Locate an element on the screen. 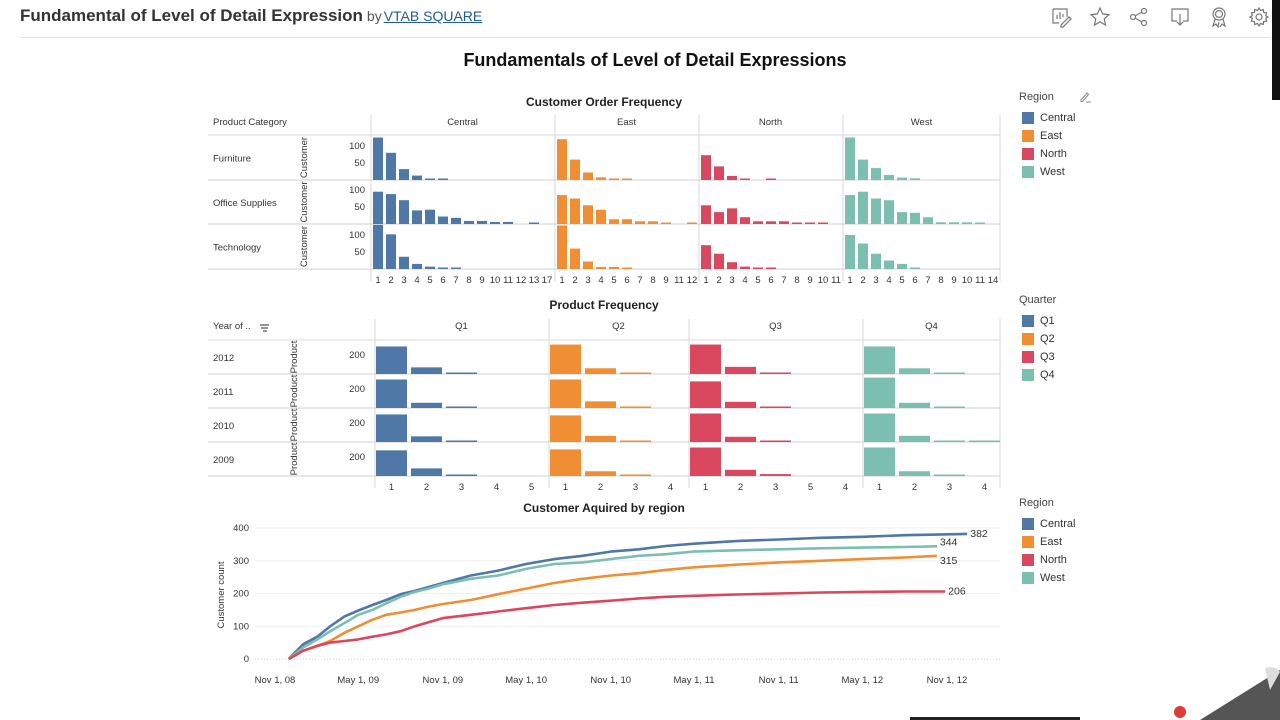 The height and width of the screenshot is (720, 1280). edit-colors-icon is located at coordinates (1085, 97).